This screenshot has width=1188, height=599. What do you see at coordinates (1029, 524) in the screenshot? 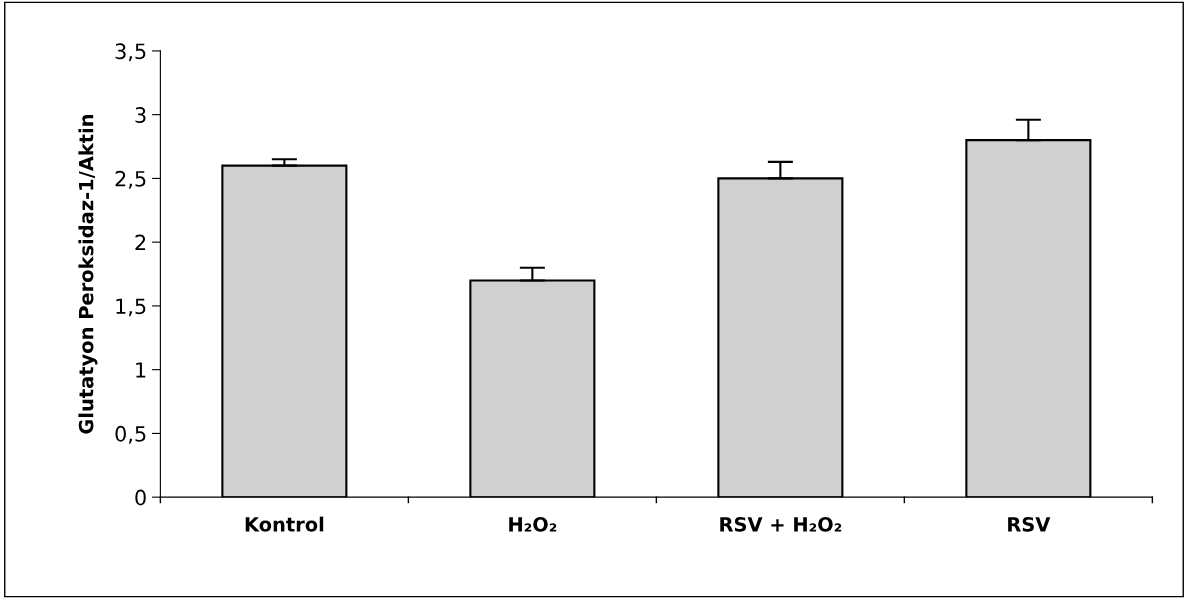
I see `x-tick-label: RSV` at bounding box center [1029, 524].